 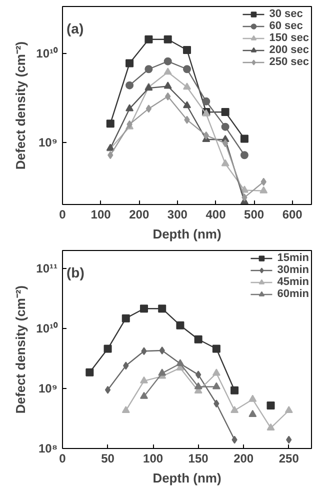 I want to click on legend-label: 200 sec, so click(x=289, y=50).